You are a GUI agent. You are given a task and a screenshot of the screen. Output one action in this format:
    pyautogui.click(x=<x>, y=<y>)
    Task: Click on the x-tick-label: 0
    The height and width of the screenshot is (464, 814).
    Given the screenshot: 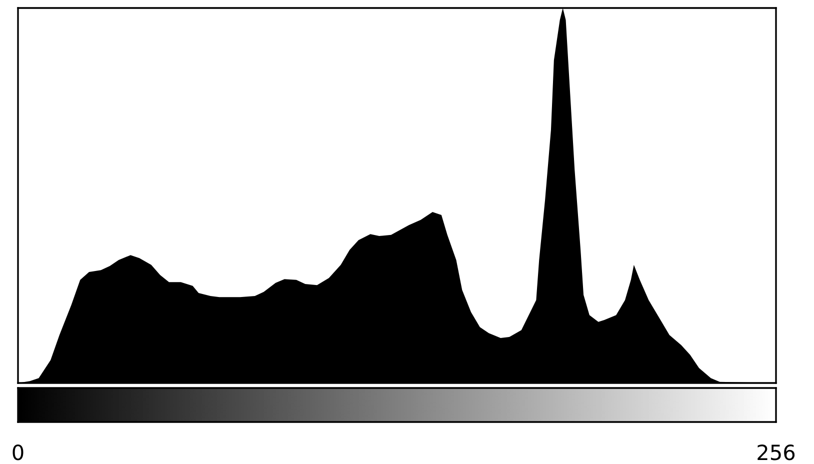 What is the action you would take?
    pyautogui.click(x=18, y=452)
    